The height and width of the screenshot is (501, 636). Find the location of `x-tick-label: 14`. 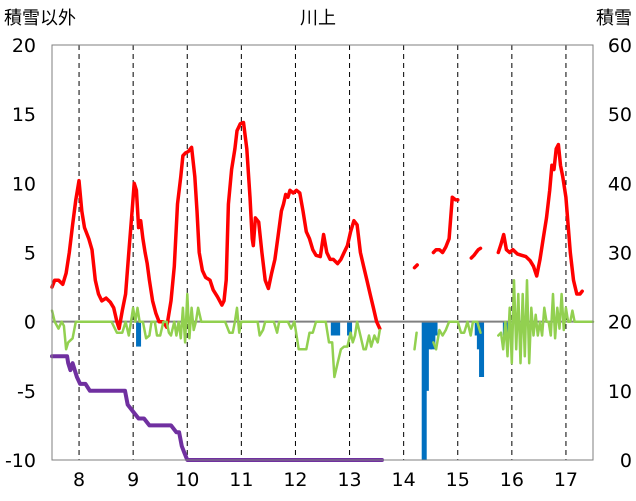

x-tick-label: 14 is located at coordinates (404, 480).